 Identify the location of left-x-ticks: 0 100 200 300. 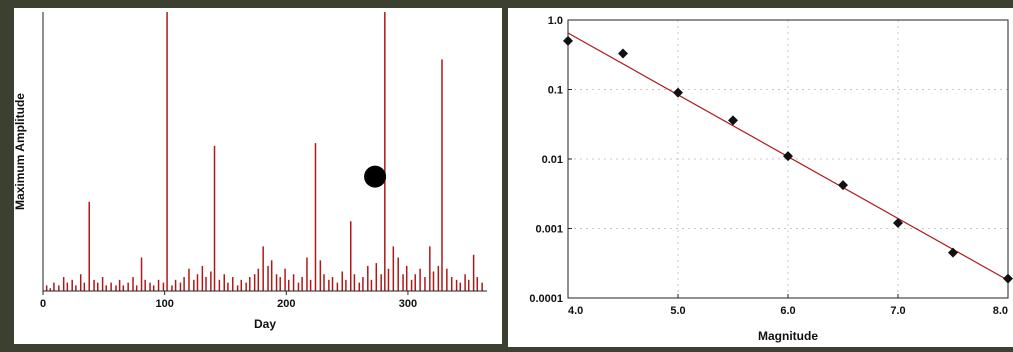
(228, 300).